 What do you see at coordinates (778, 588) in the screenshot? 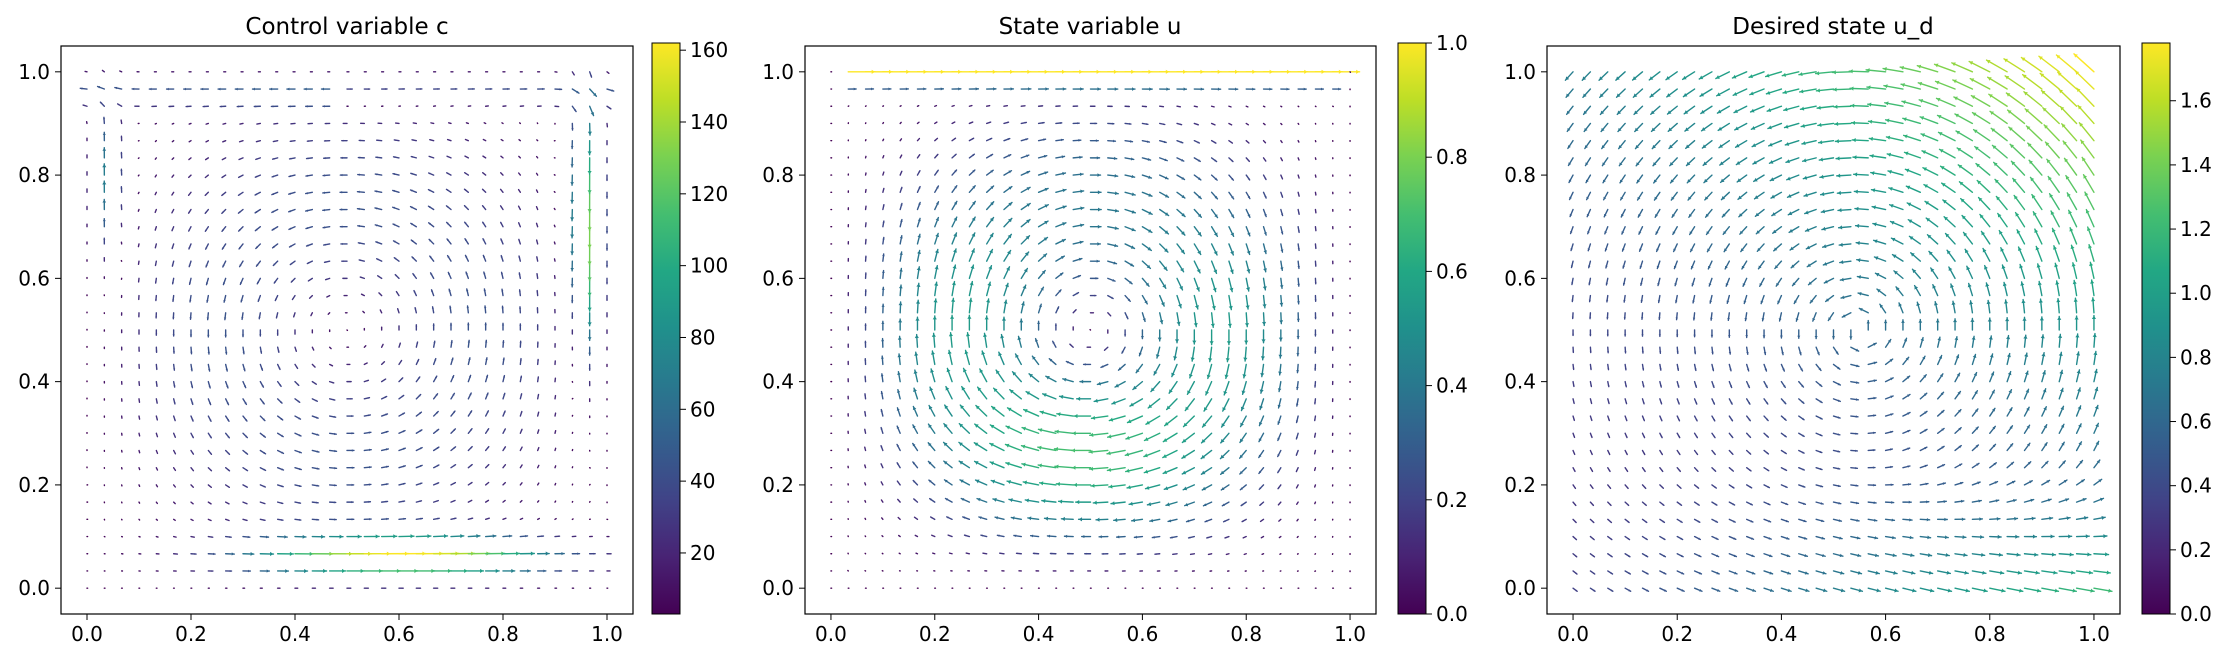
I see `y-tick-label: 0.0` at bounding box center [778, 588].